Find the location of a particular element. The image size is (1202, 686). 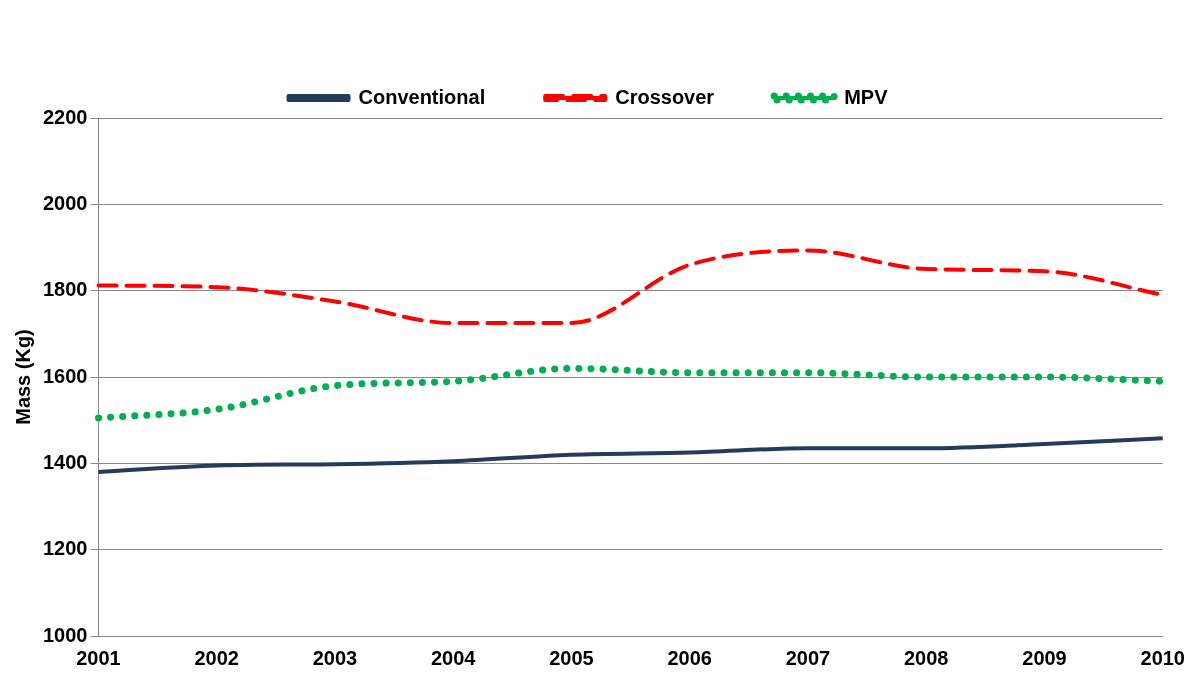

y-tick-label: 1600 is located at coordinates (65, 375).